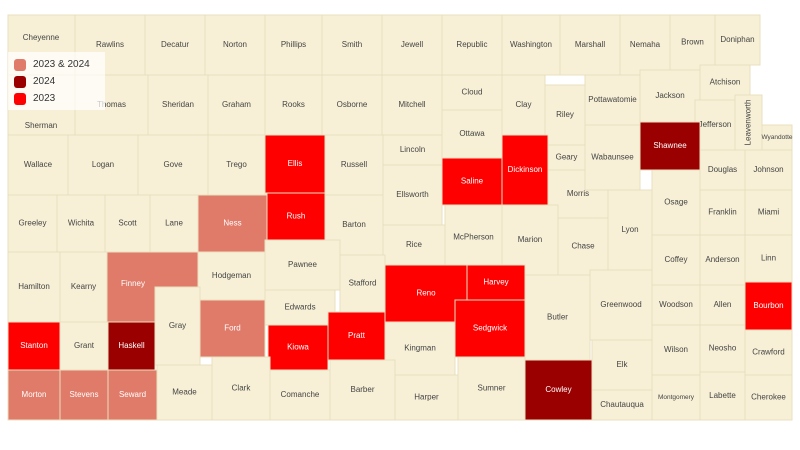 The image size is (800, 450). What do you see at coordinates (414, 245) in the screenshot?
I see `county-rice: Rice` at bounding box center [414, 245].